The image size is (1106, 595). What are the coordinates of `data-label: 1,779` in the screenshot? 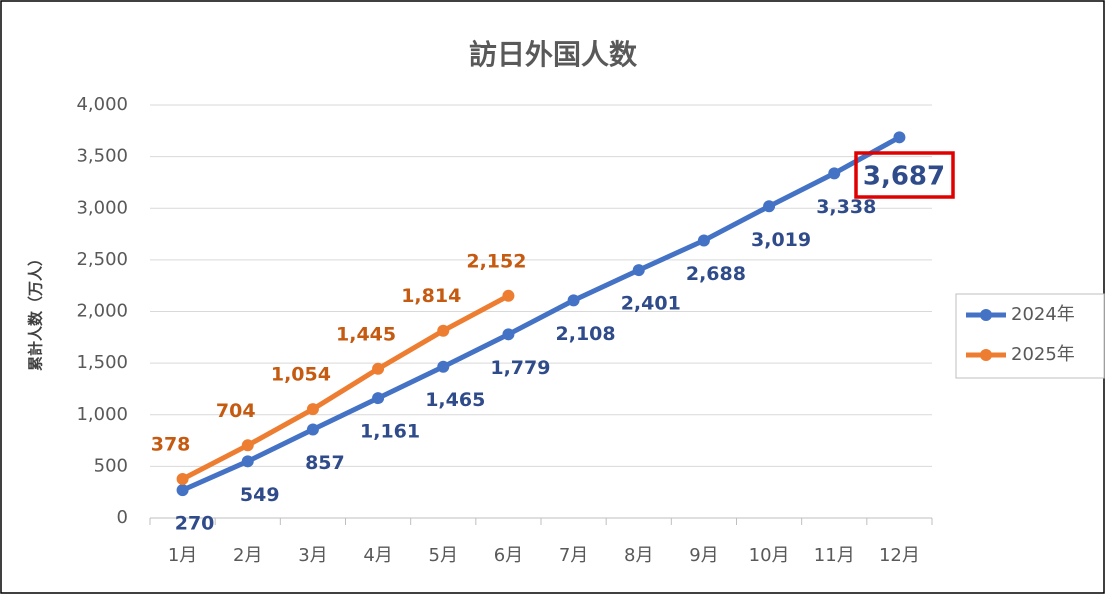 It's located at (520, 368).